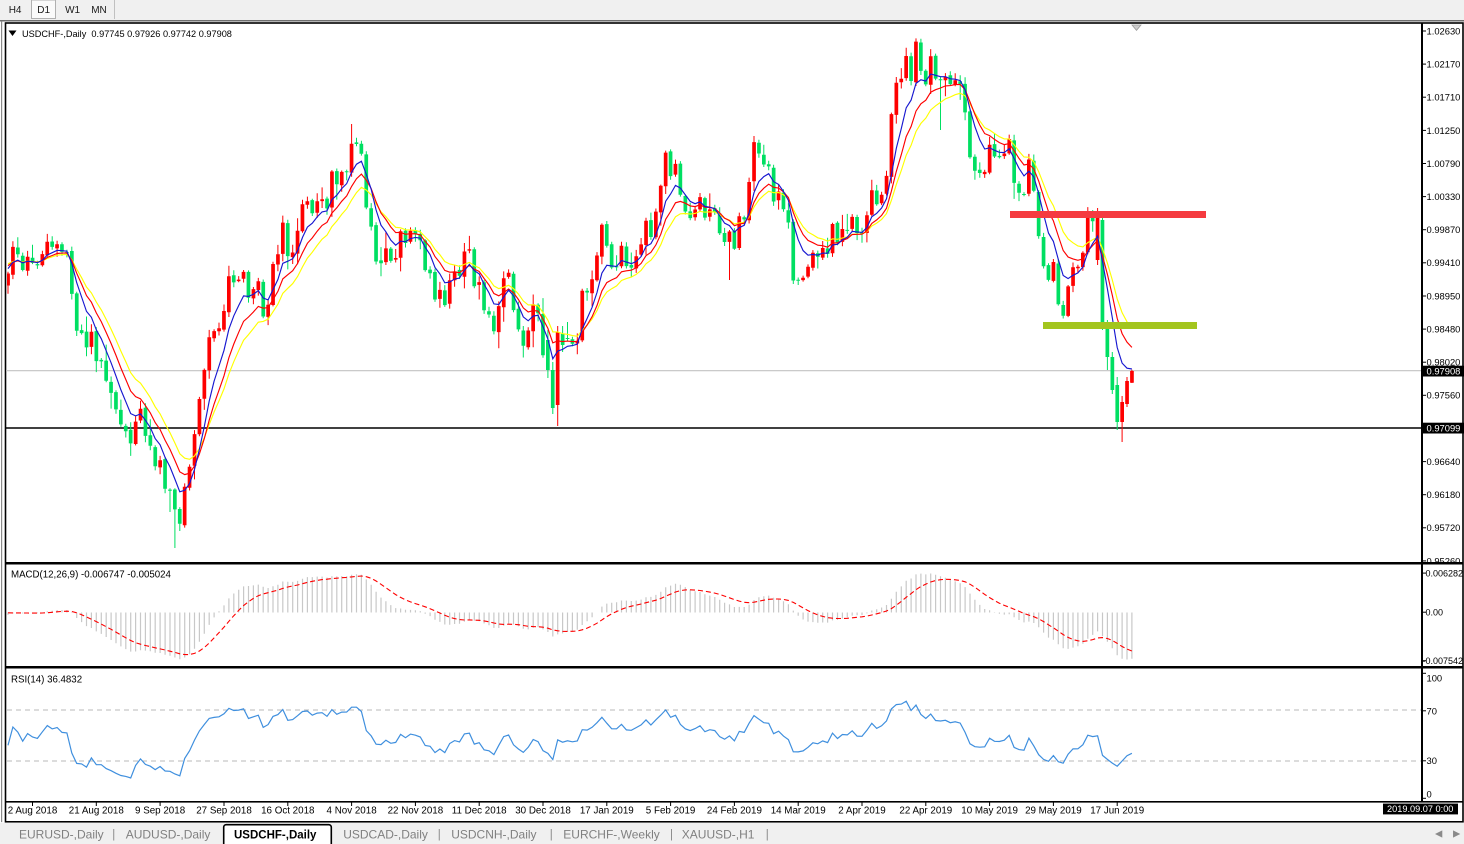 The image size is (1464, 844). Describe the element at coordinates (91, 575) in the screenshot. I see `svg-text:MACD(12,26,9) -0.006747 -0.005: MACD(12,26,9) -0.006747 -0.005024` at that location.